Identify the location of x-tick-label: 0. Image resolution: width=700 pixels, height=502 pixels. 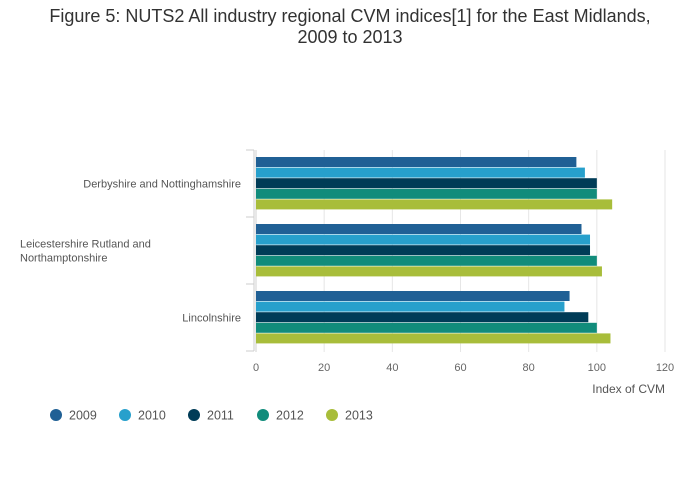
(256, 368).